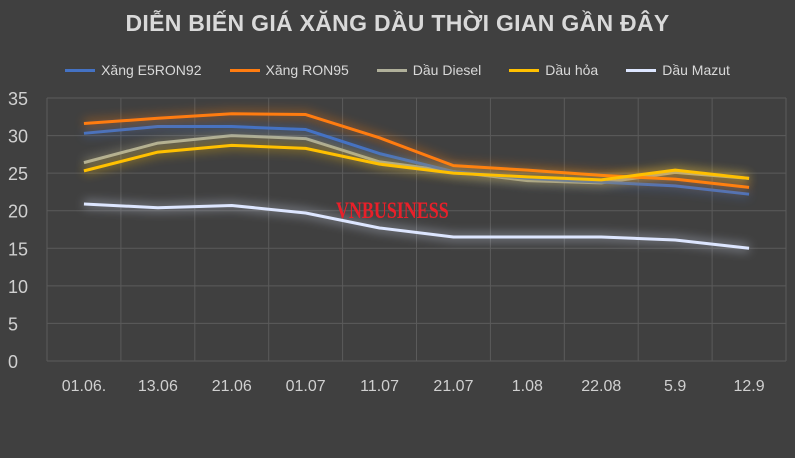 The width and height of the screenshot is (795, 458). What do you see at coordinates (306, 386) in the screenshot?
I see `x-tick-label: 01.07` at bounding box center [306, 386].